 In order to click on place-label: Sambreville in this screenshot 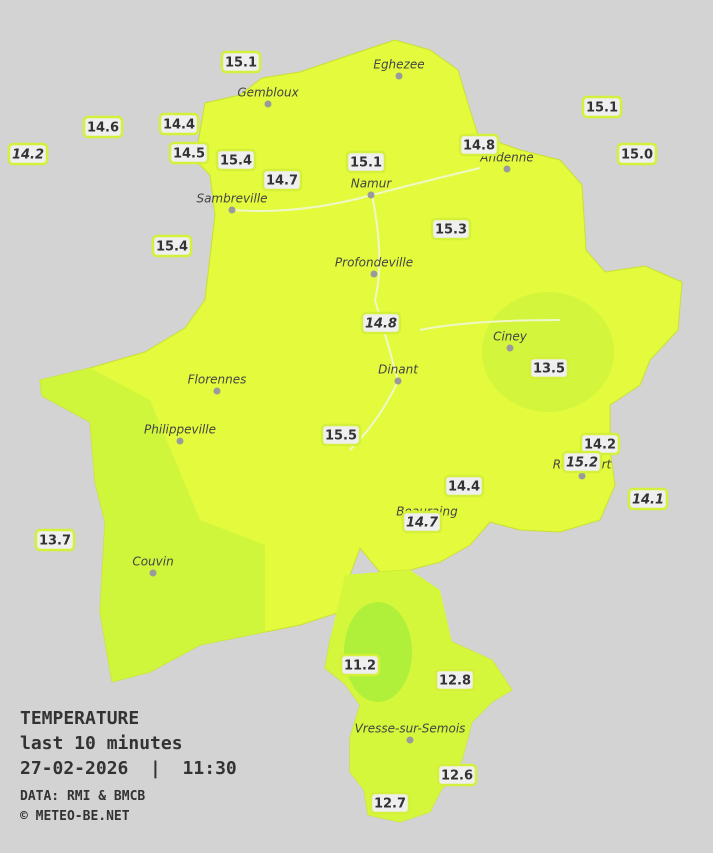, I will do `click(231, 199)`.